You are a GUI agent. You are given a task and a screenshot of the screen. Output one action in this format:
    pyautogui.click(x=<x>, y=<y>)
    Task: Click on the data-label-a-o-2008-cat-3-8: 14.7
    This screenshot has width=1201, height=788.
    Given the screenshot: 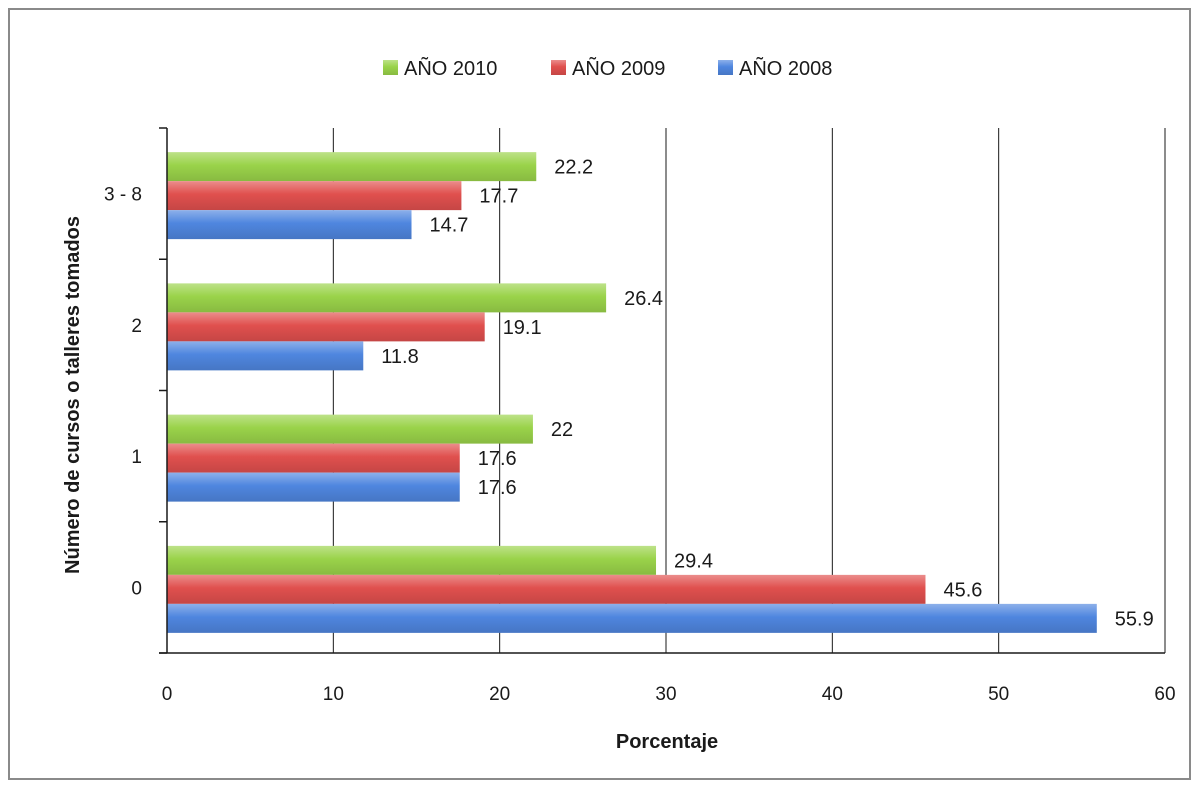 What is the action you would take?
    pyautogui.click(x=449, y=226)
    